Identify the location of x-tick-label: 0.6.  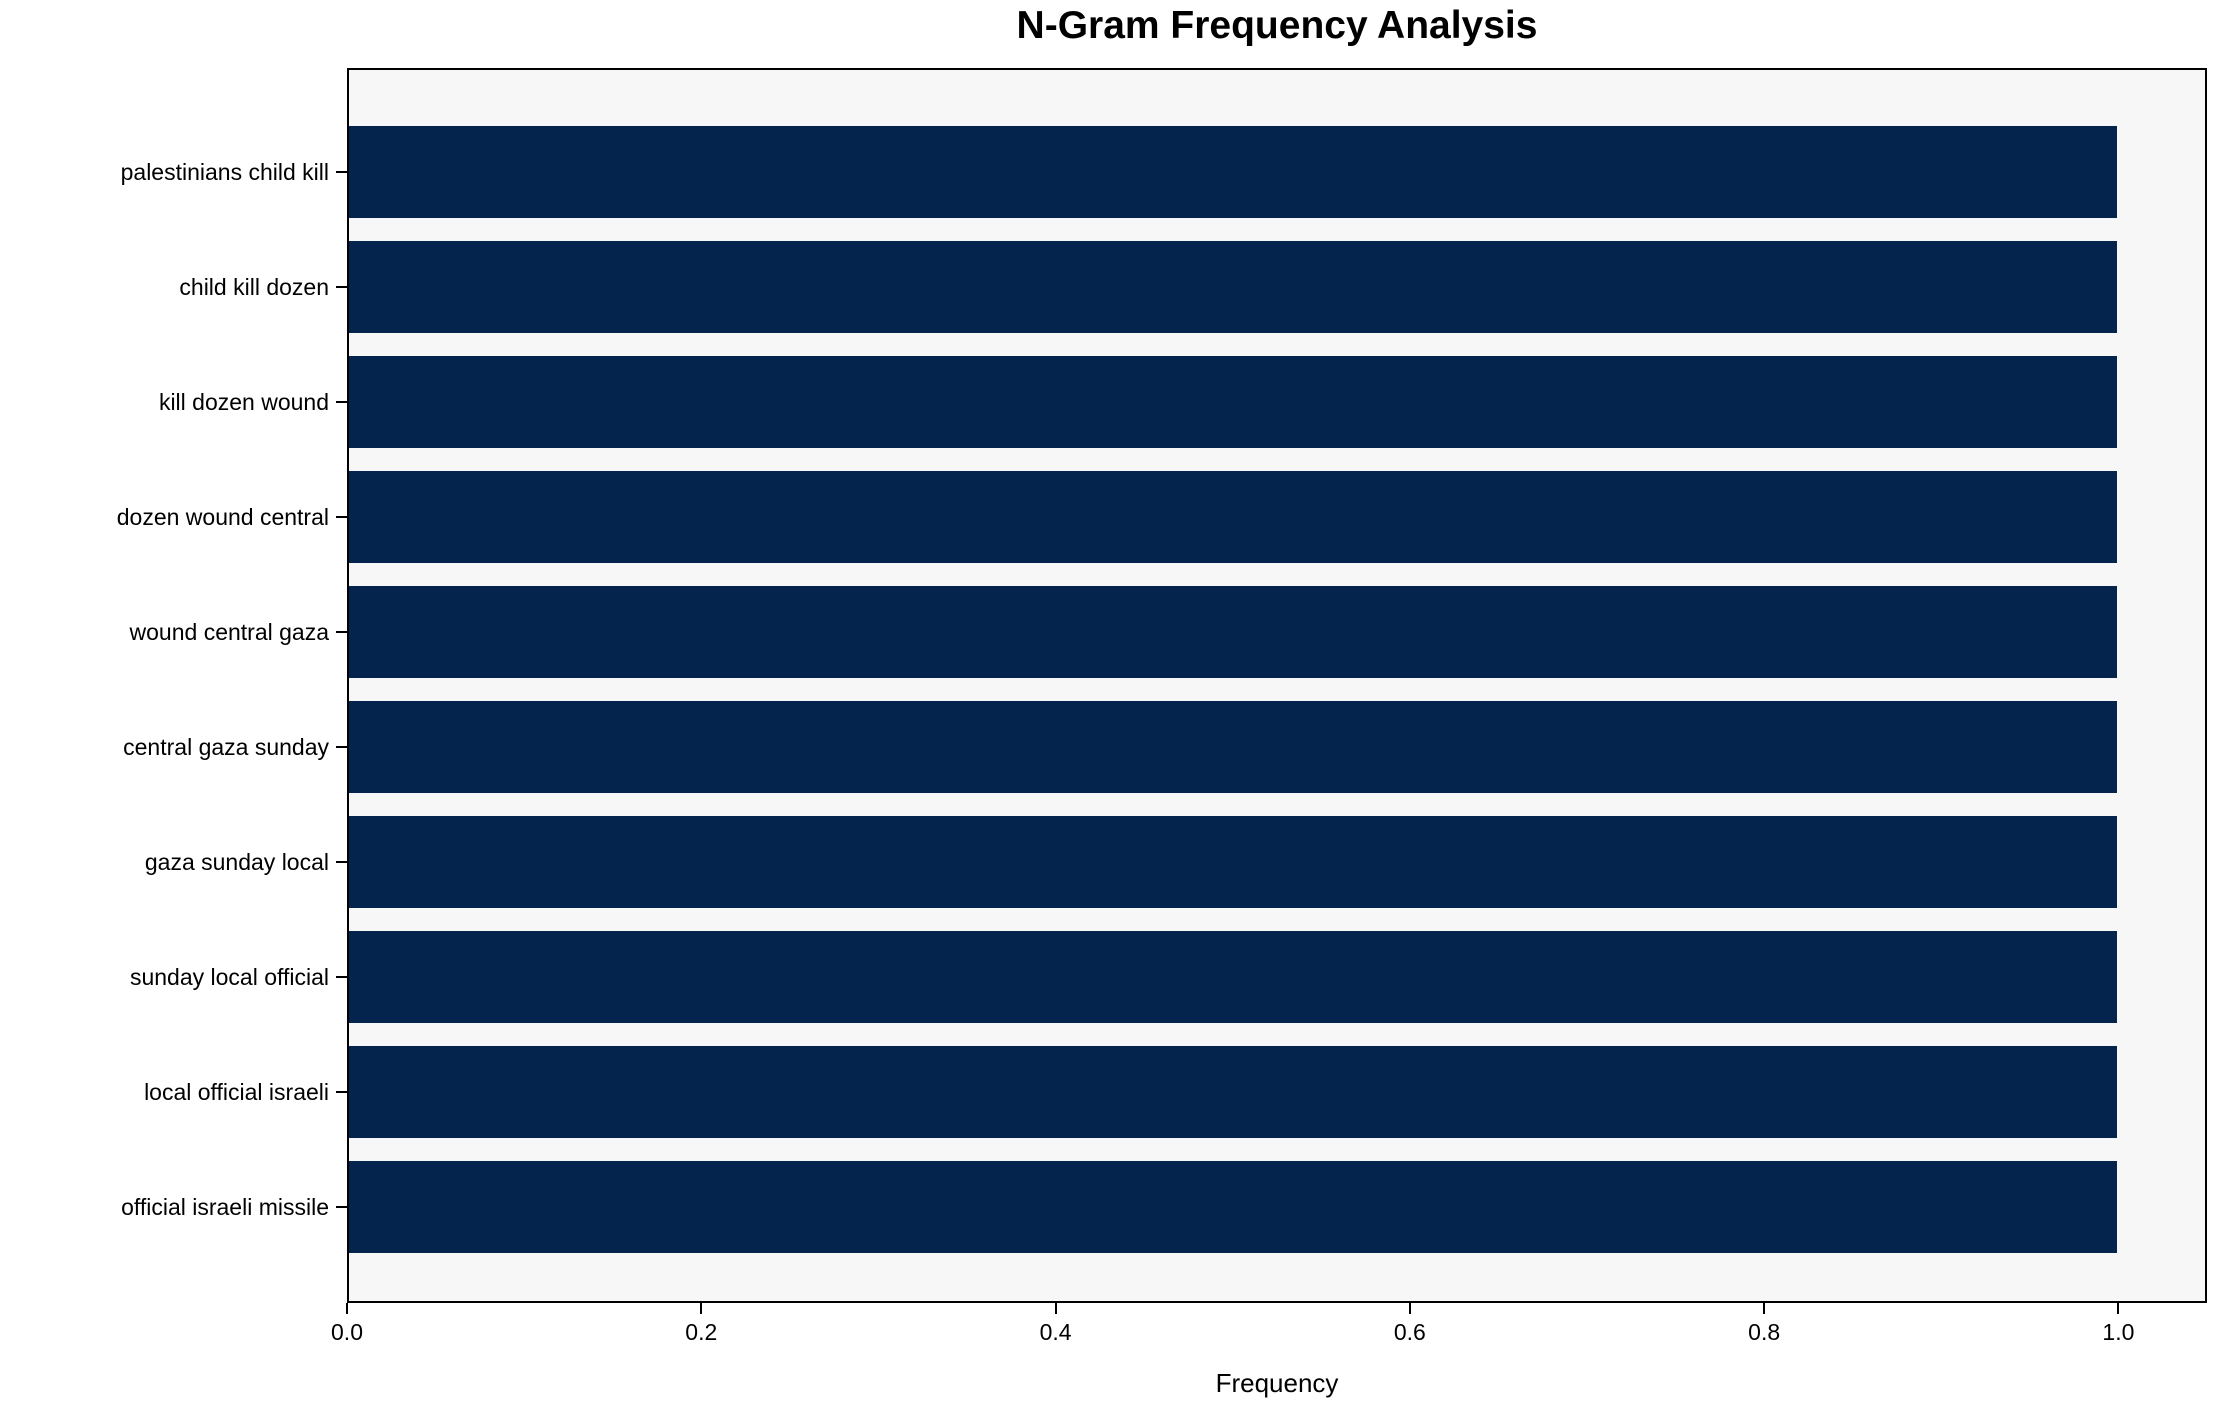
(1409, 1332).